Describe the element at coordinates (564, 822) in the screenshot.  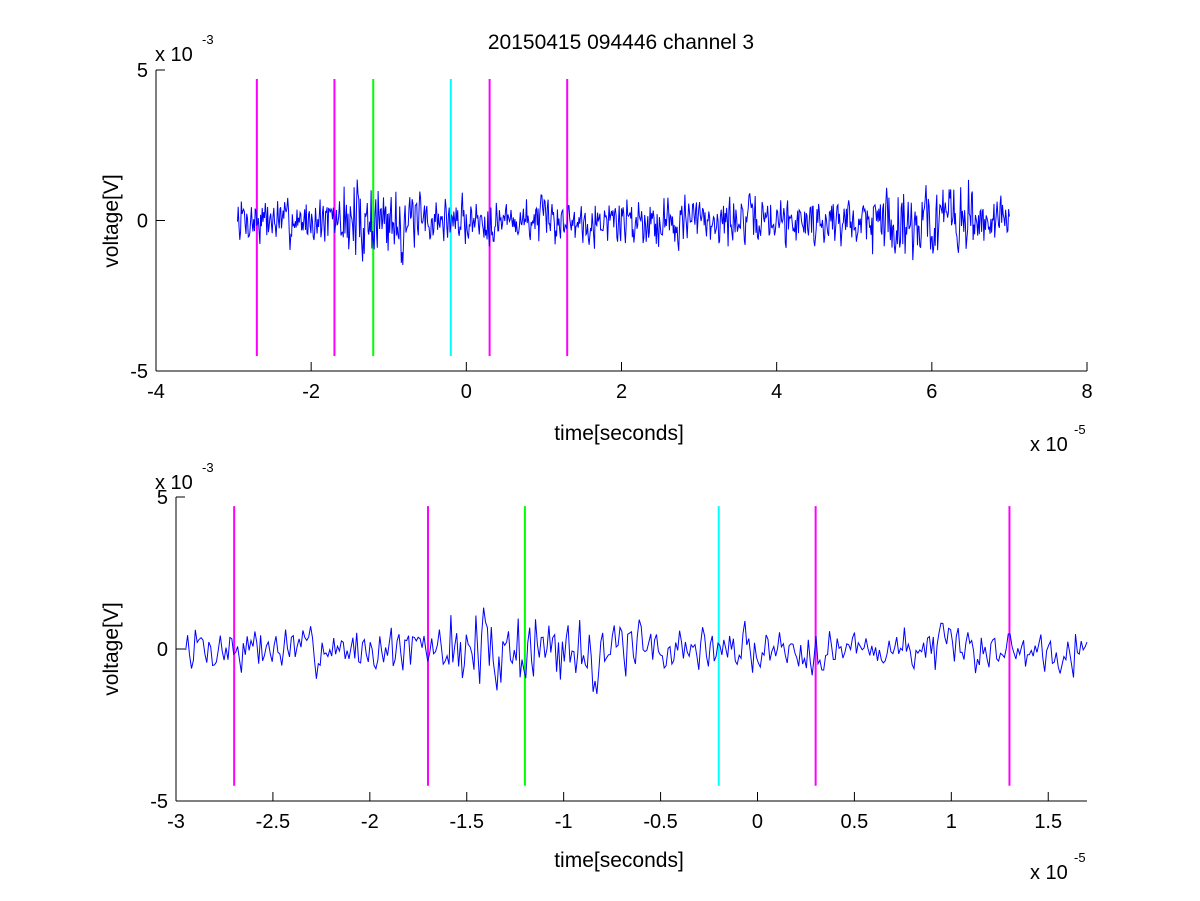
I see `x-tick-label: -1` at that location.